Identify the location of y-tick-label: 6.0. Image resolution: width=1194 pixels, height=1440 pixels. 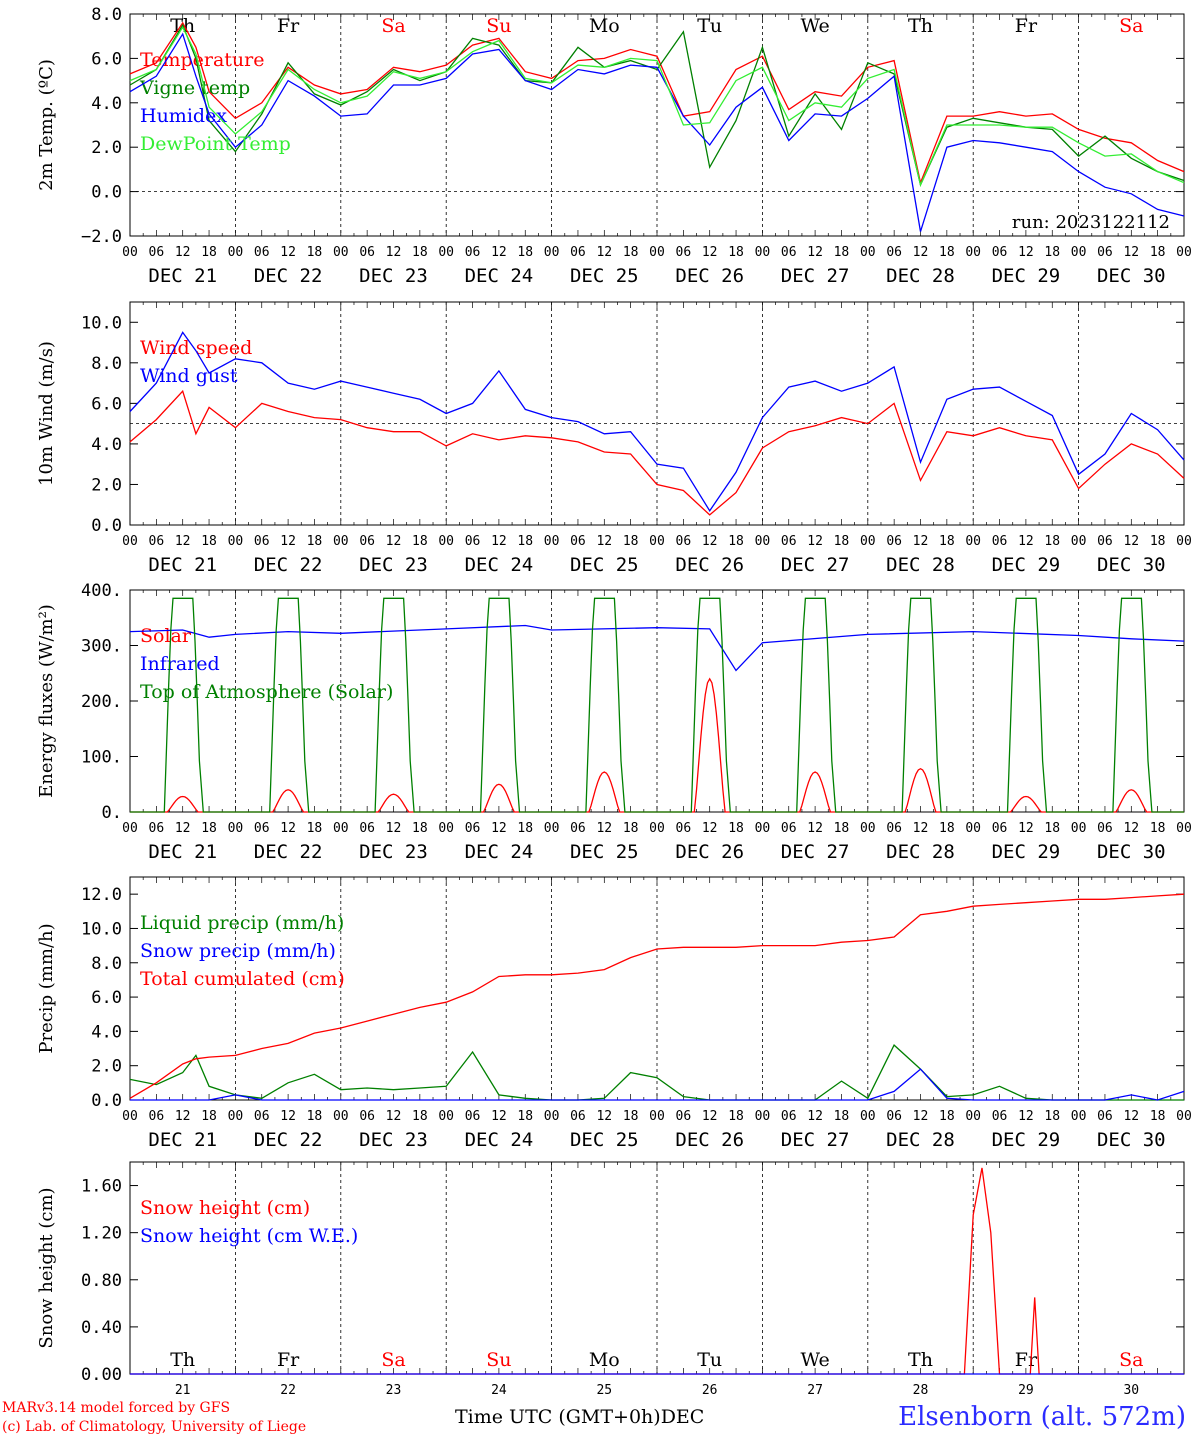
(106, 404).